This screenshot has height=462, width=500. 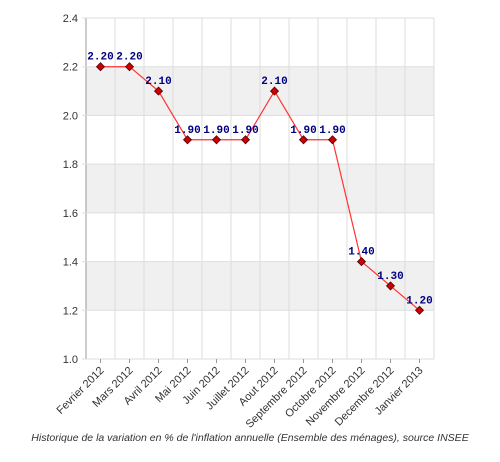 I want to click on y-tick-label: 1.2, so click(x=70, y=311).